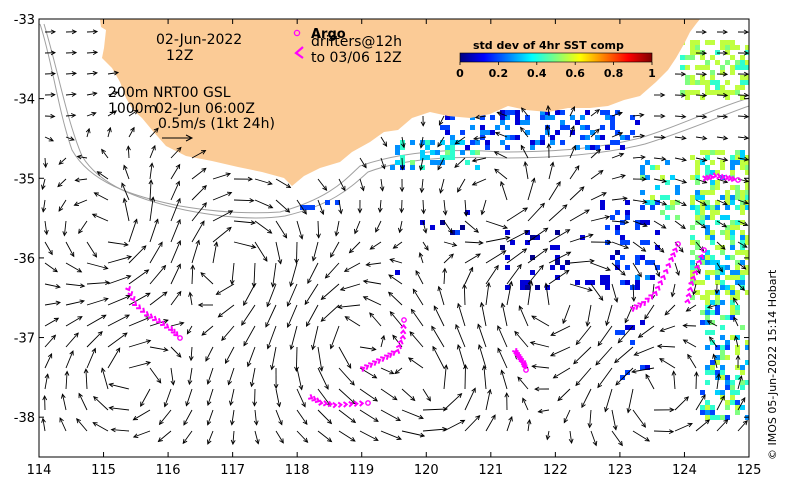 Image resolution: width=791 pixels, height=492 pixels. What do you see at coordinates (24, 20) in the screenshot?
I see `y-tick-label: -33` at bounding box center [24, 20].